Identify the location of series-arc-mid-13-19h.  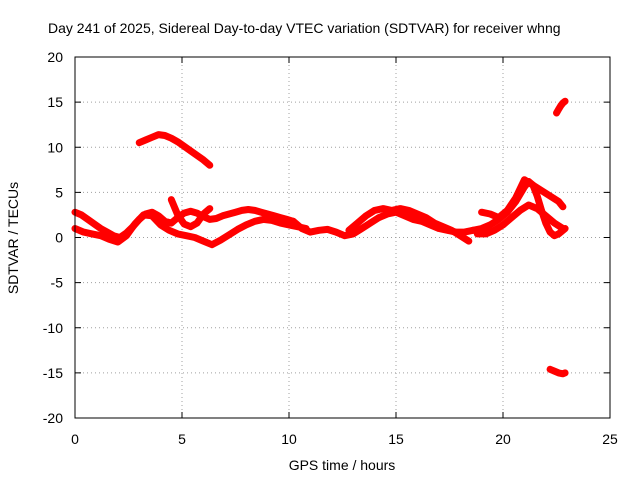
(409, 225).